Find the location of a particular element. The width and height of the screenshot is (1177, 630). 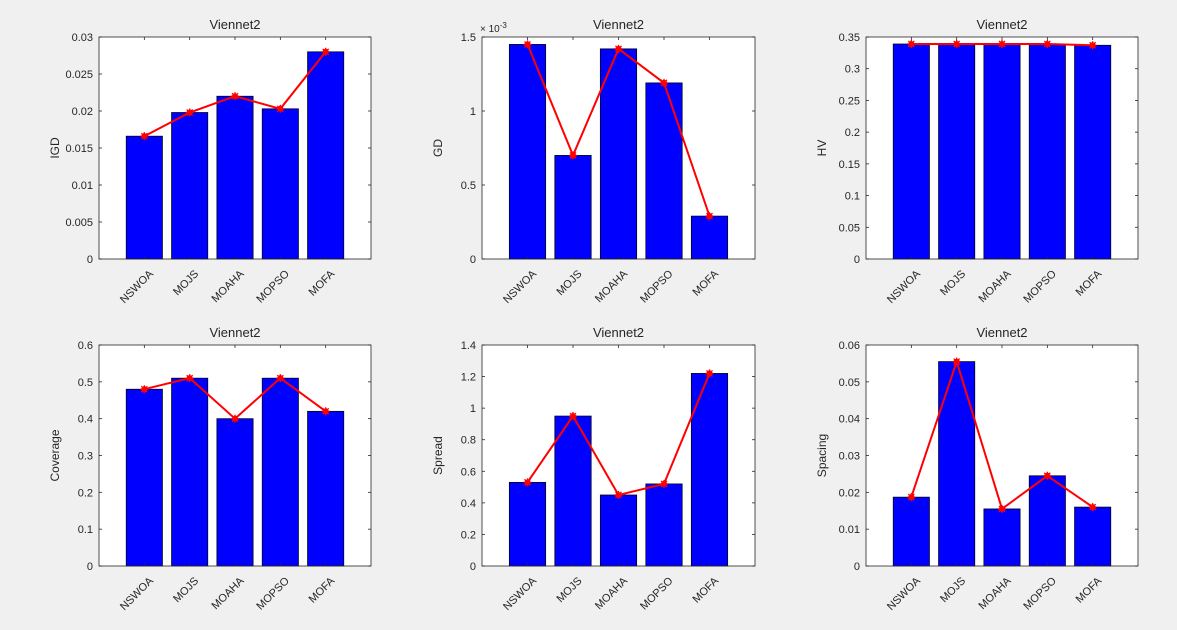

y-axis-label: Coverage is located at coordinates (55, 455).